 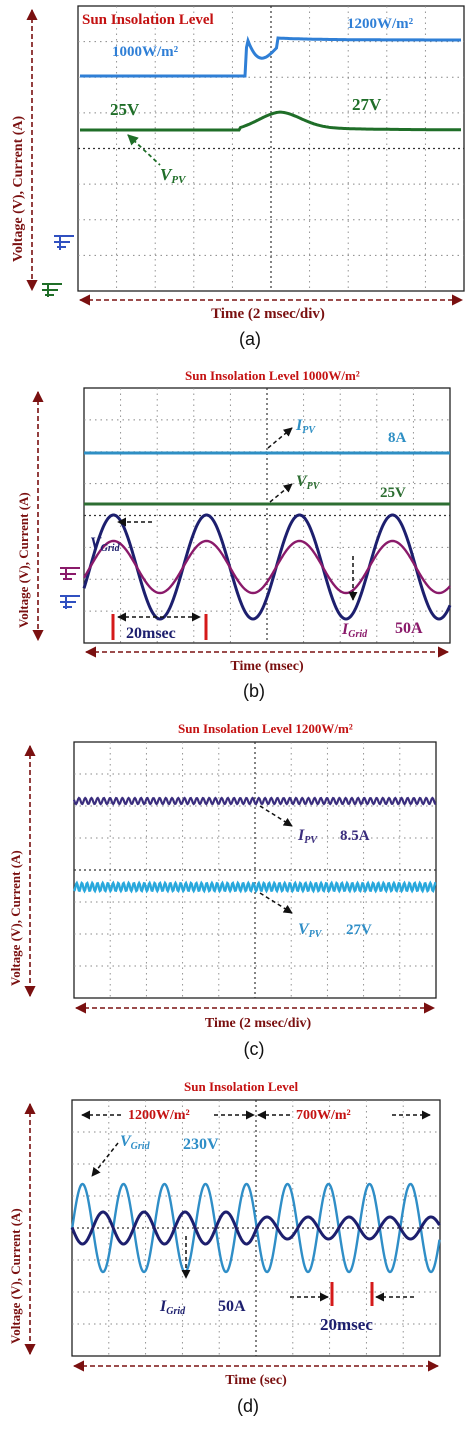 What do you see at coordinates (258, 1023) in the screenshot?
I see `panel-c-xlabel: Time (2 msec/div)` at bounding box center [258, 1023].